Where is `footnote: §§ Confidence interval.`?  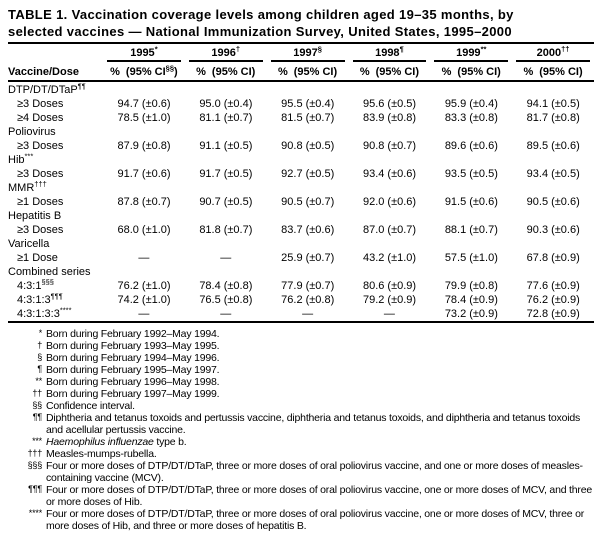 footnote: §§ Confidence interval. is located at coordinates (301, 406).